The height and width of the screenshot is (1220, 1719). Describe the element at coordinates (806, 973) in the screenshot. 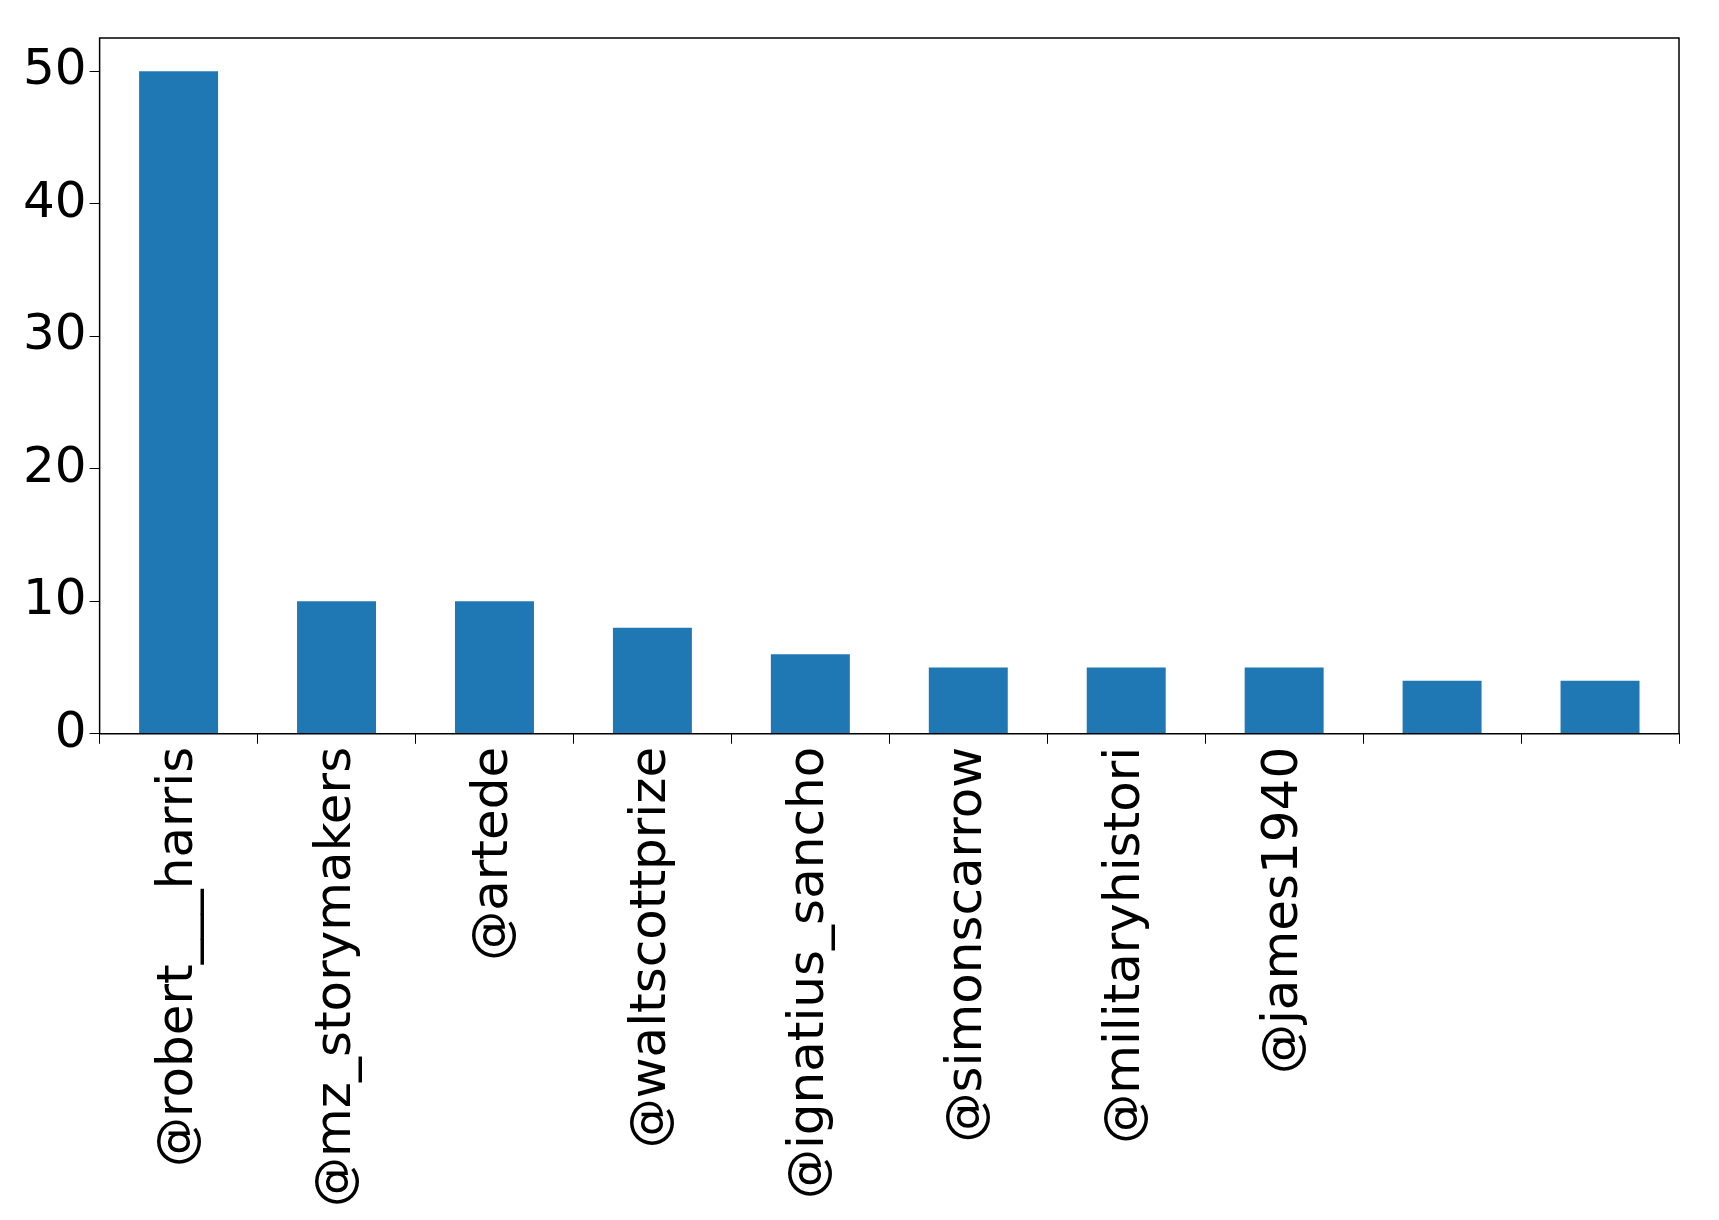

I see `x-tick-label: @ignatius_sancho` at that location.